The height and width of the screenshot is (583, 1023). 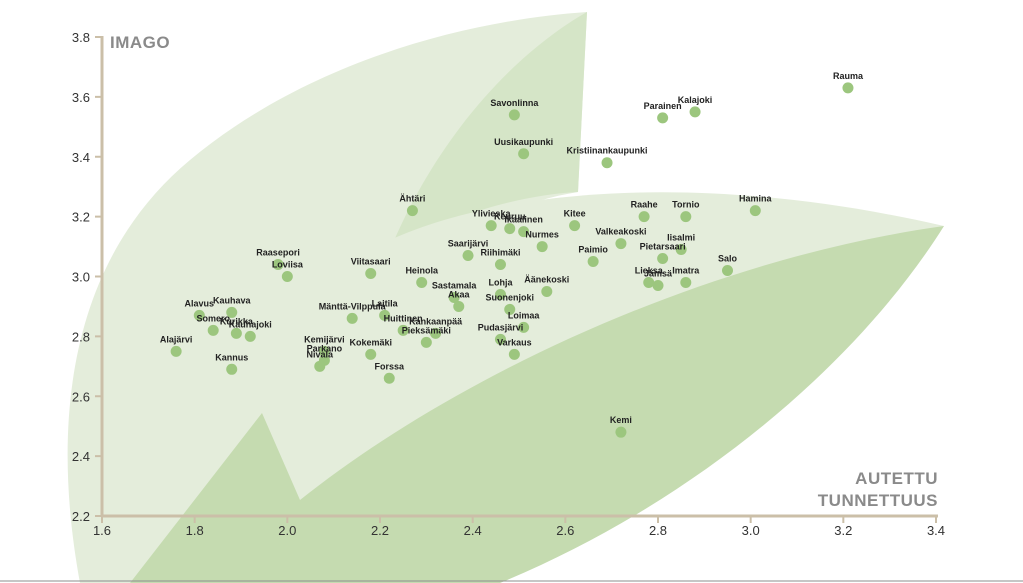 I want to click on data-point-label: Heinola, so click(x=422, y=270).